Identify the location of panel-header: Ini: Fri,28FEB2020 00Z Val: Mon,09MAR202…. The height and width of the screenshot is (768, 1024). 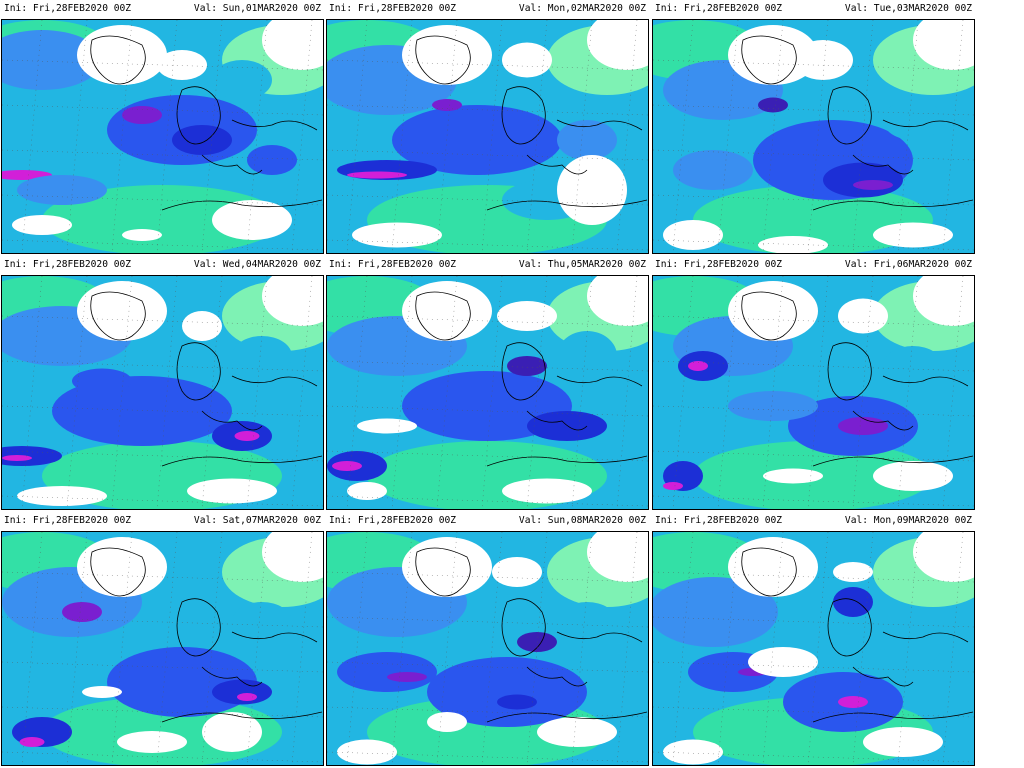
(813, 520).